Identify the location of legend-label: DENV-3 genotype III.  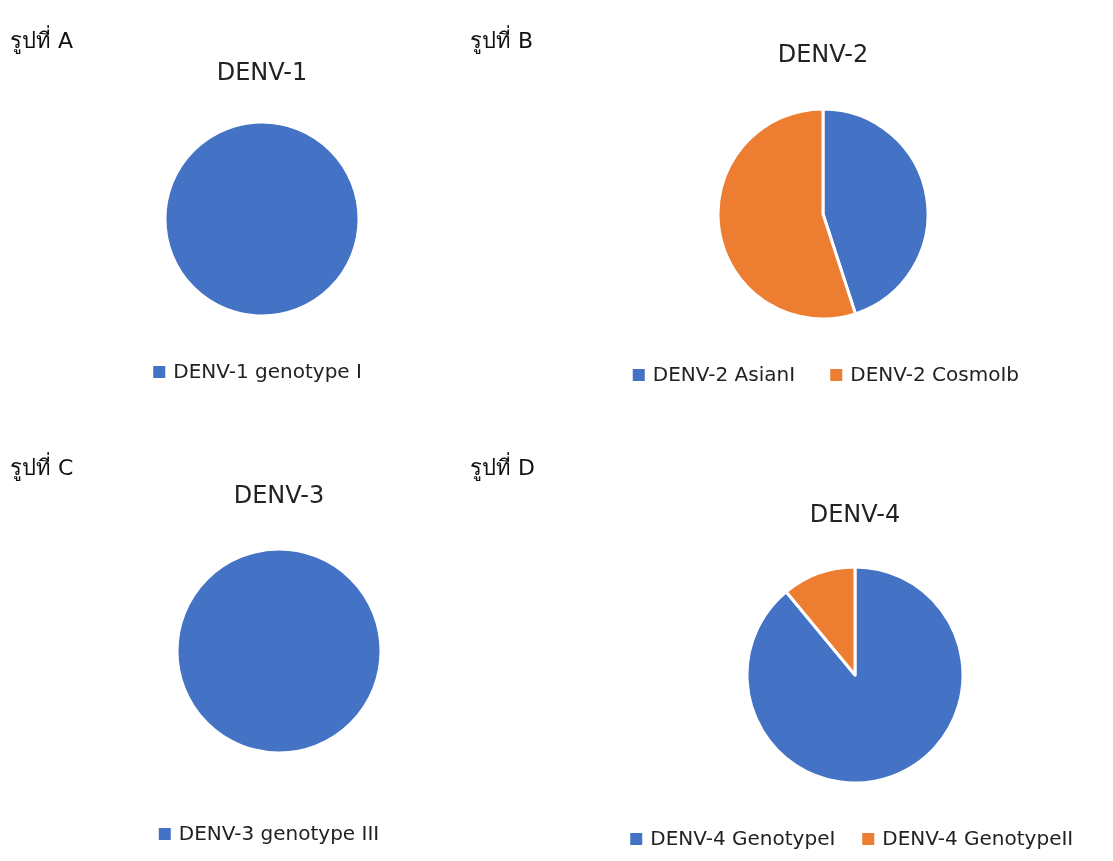
(279, 833).